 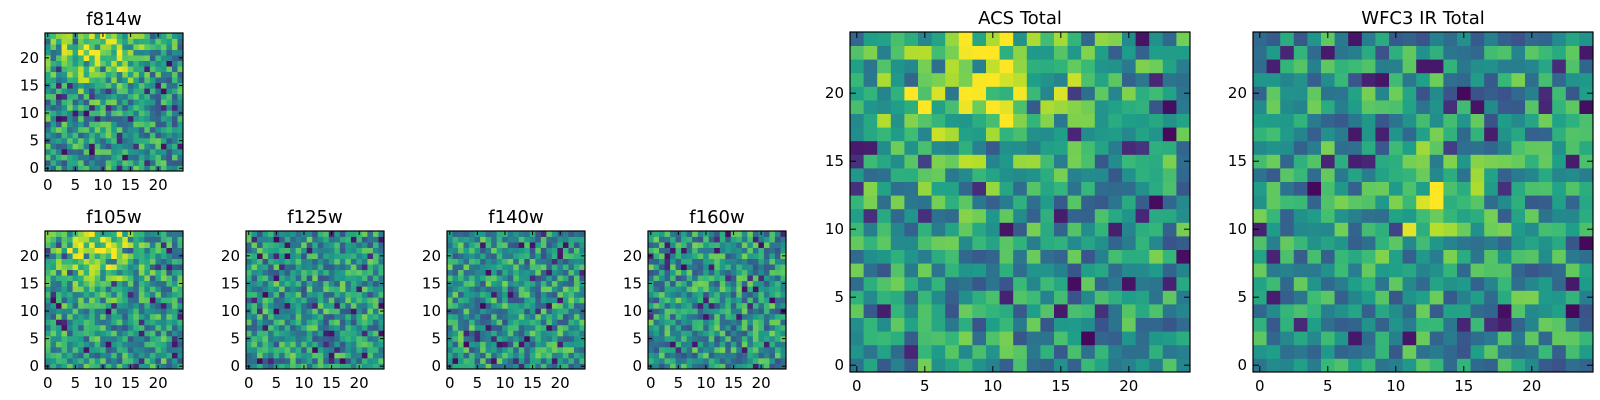 I want to click on panel-title: ACS Total, so click(x=1020, y=18).